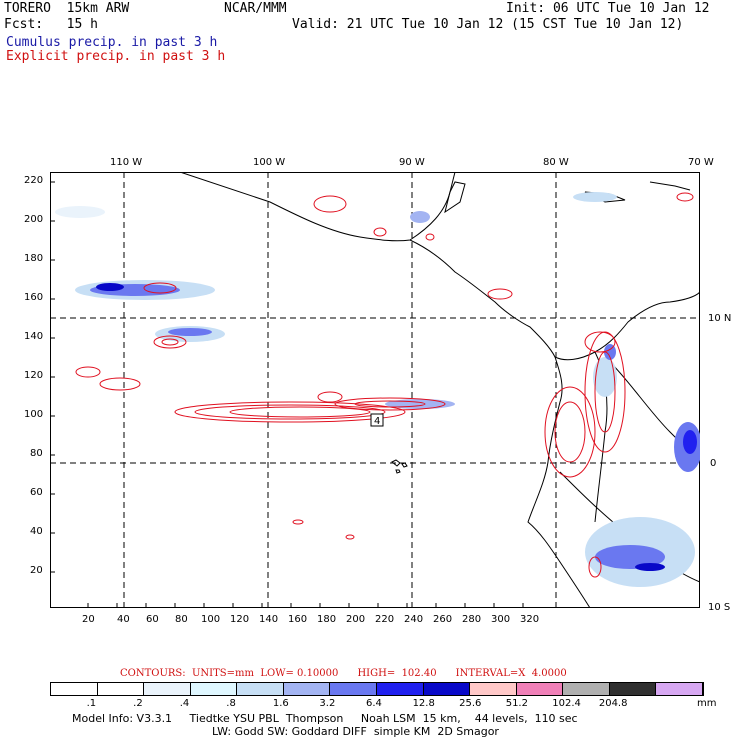 The width and height of the screenshot is (740, 740). I want to click on y-tick-label: 80, so click(36, 453).